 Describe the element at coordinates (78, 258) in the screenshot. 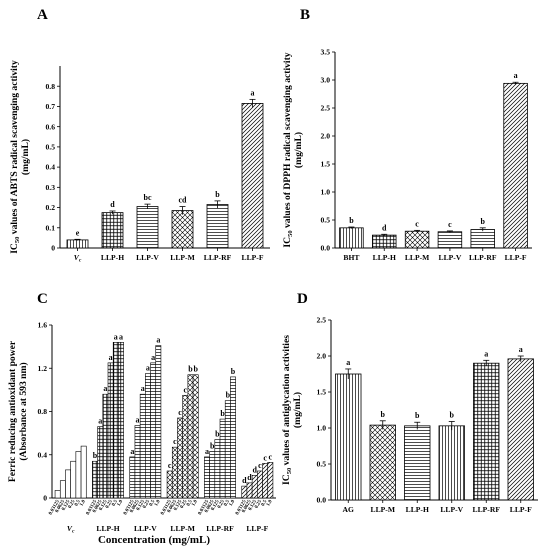

I see `x-tick-label: Vc` at that location.